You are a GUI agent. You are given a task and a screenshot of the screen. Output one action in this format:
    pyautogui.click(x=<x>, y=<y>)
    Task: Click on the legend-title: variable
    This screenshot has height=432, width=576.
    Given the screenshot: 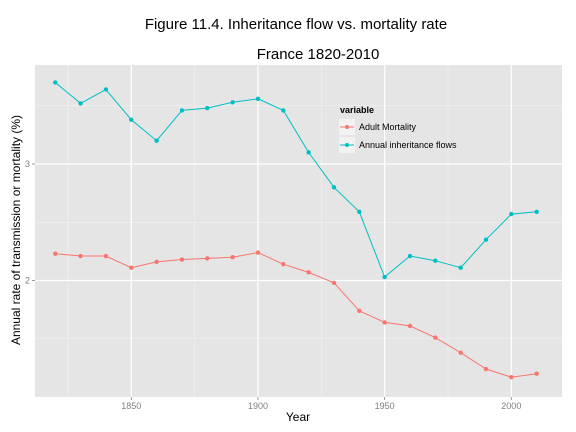 What is the action you would take?
    pyautogui.click(x=357, y=110)
    